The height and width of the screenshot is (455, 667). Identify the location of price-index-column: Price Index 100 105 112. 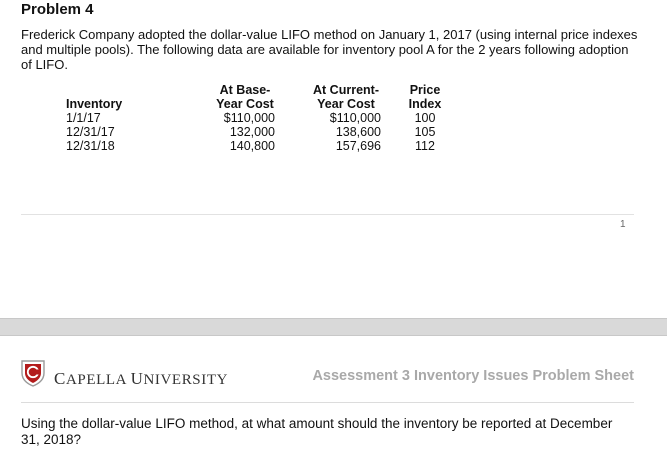
(425, 118).